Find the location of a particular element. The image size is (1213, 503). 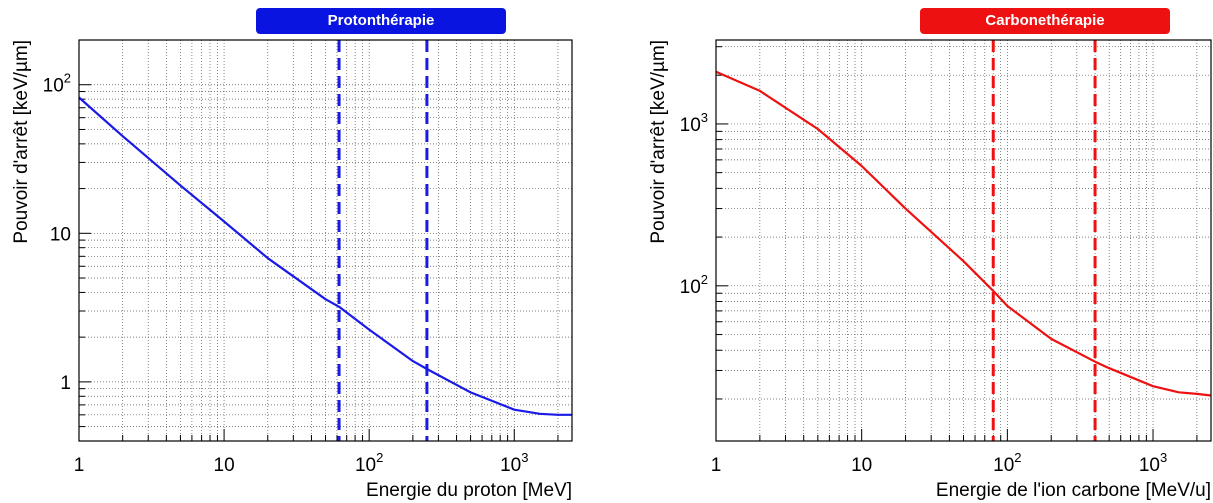

chart-title-proton: Protonthérapie is located at coordinates (381, 21).